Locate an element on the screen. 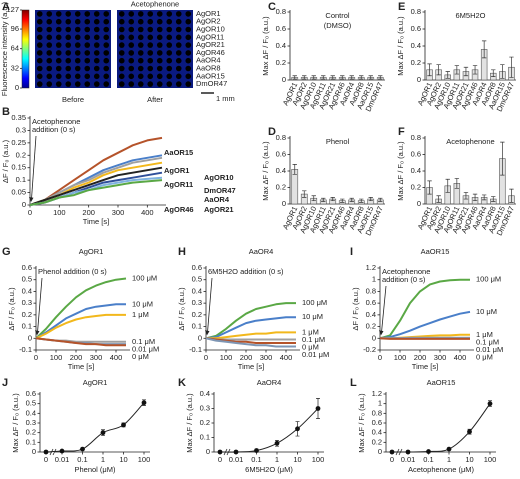 Image resolution: width=520 pixels, height=479 pixels. x-tick-label: 100 is located at coordinates (56, 357).